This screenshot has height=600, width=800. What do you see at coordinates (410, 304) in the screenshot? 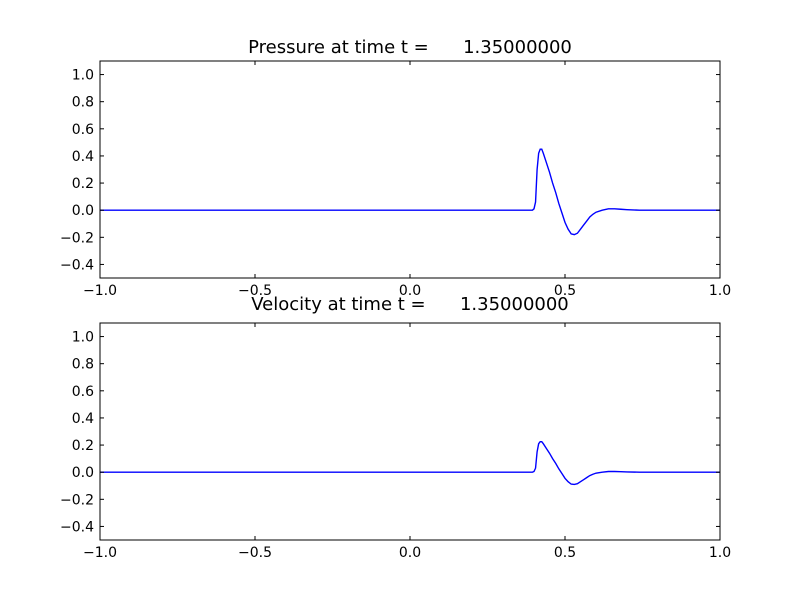
I see `velocity-plot-title: Velocity at time t = 1.35000000` at bounding box center [410, 304].